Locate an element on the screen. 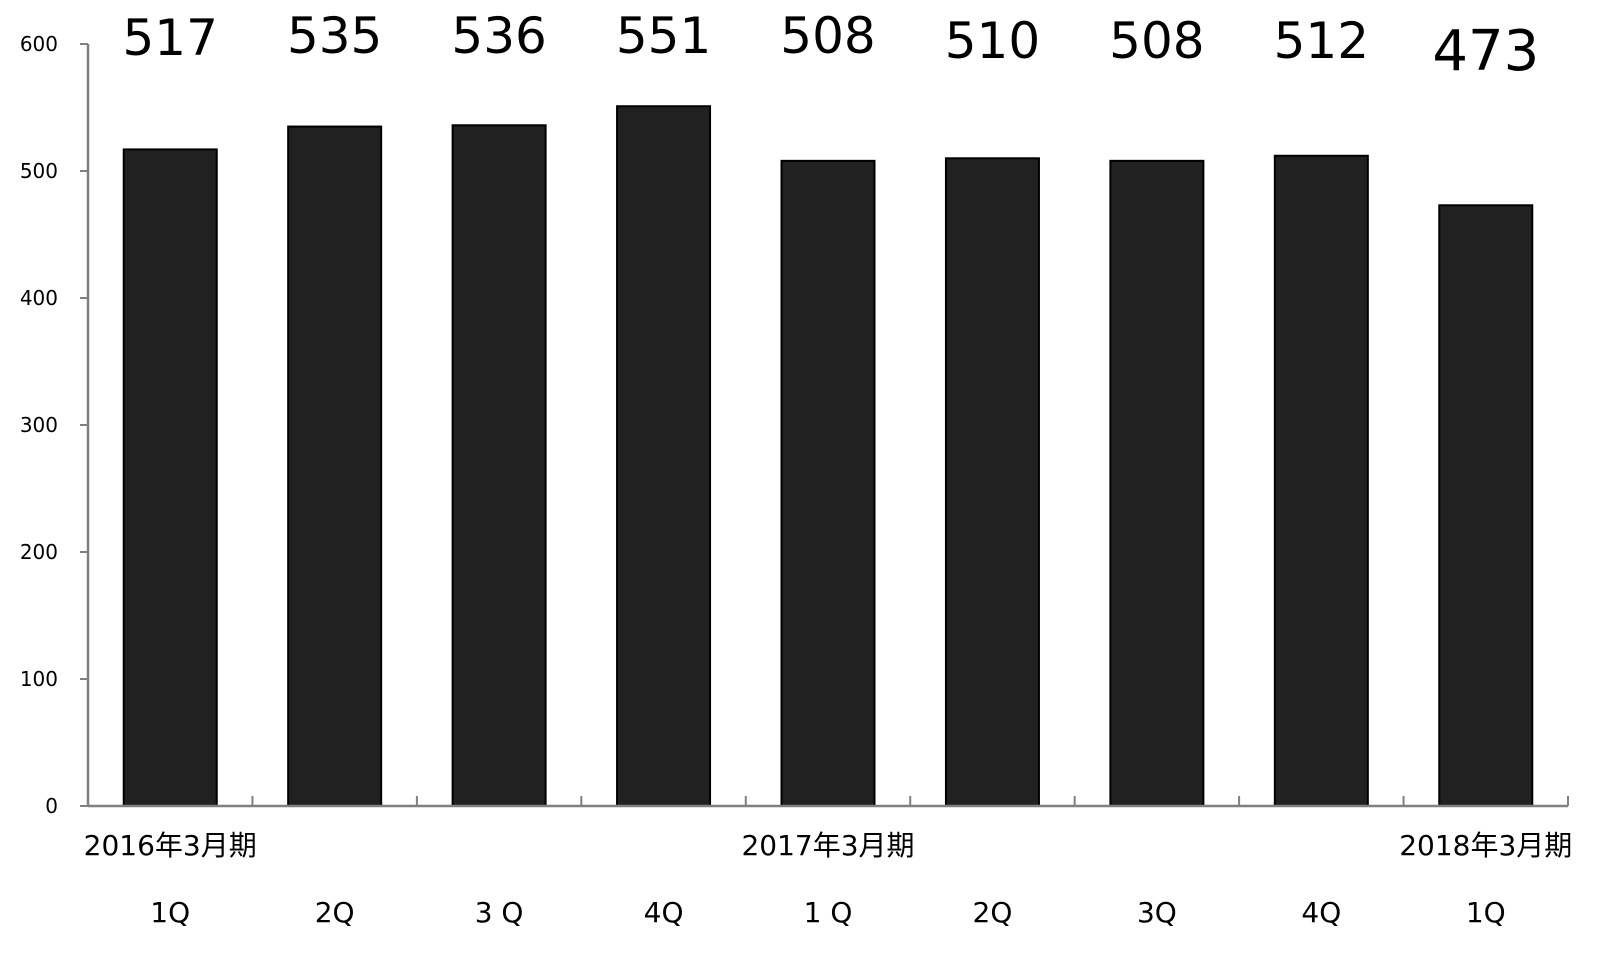 This screenshot has width=1621, height=961. data-label: 551 is located at coordinates (663, 36).